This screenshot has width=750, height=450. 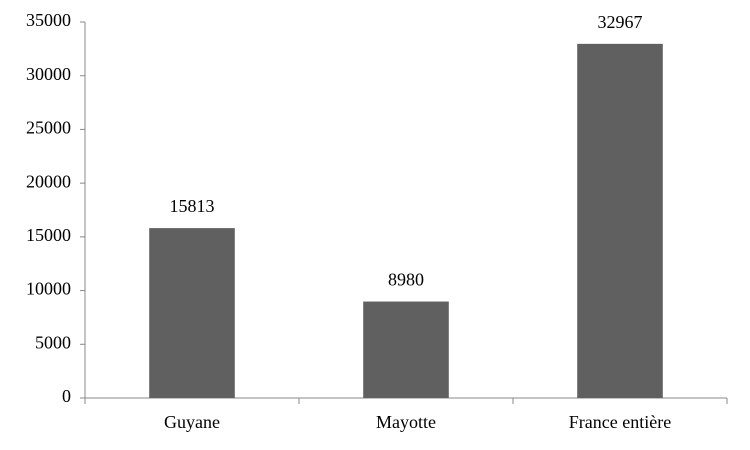 I want to click on y-tick-label: 30000, so click(x=48, y=74).